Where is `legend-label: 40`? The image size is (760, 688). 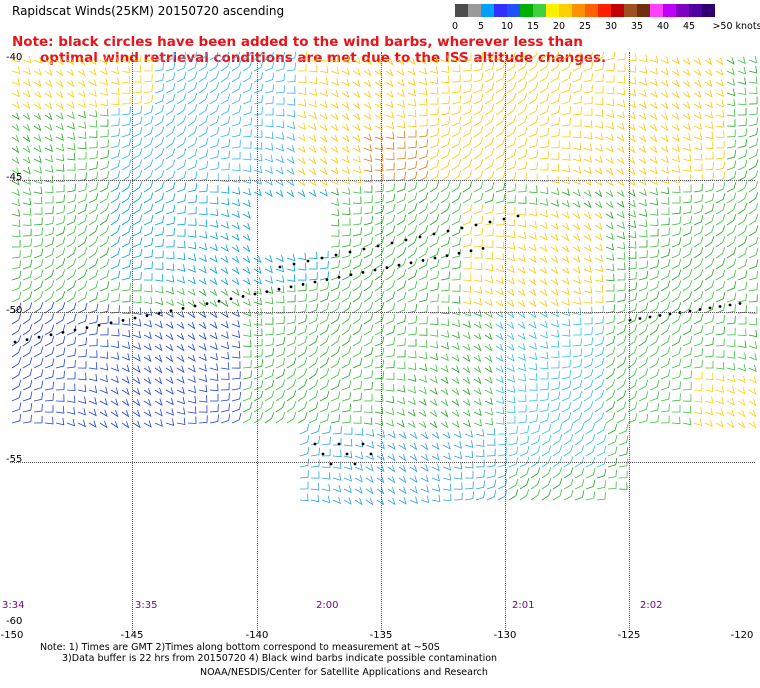 legend-label: 40 is located at coordinates (663, 26).